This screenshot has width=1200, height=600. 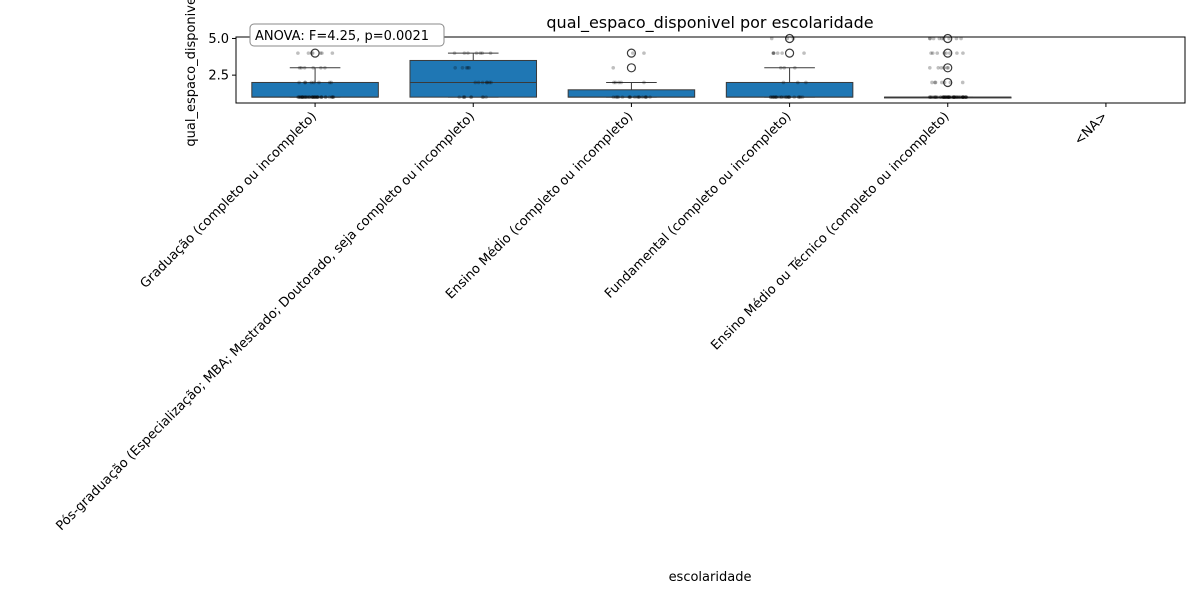 I want to click on anova-annotation-text: ANOVA: F=4.25, p=0.0021, so click(x=342, y=36).